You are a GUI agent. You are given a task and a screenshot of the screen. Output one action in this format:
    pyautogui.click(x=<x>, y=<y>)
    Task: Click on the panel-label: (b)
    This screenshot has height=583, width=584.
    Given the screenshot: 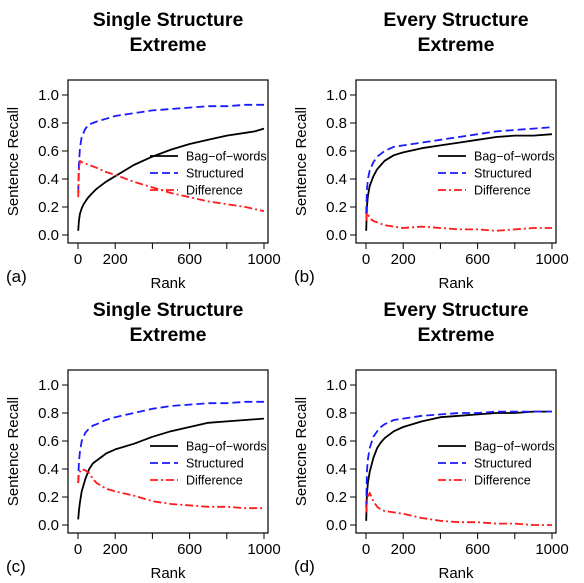 What is the action you would take?
    pyautogui.click(x=304, y=276)
    